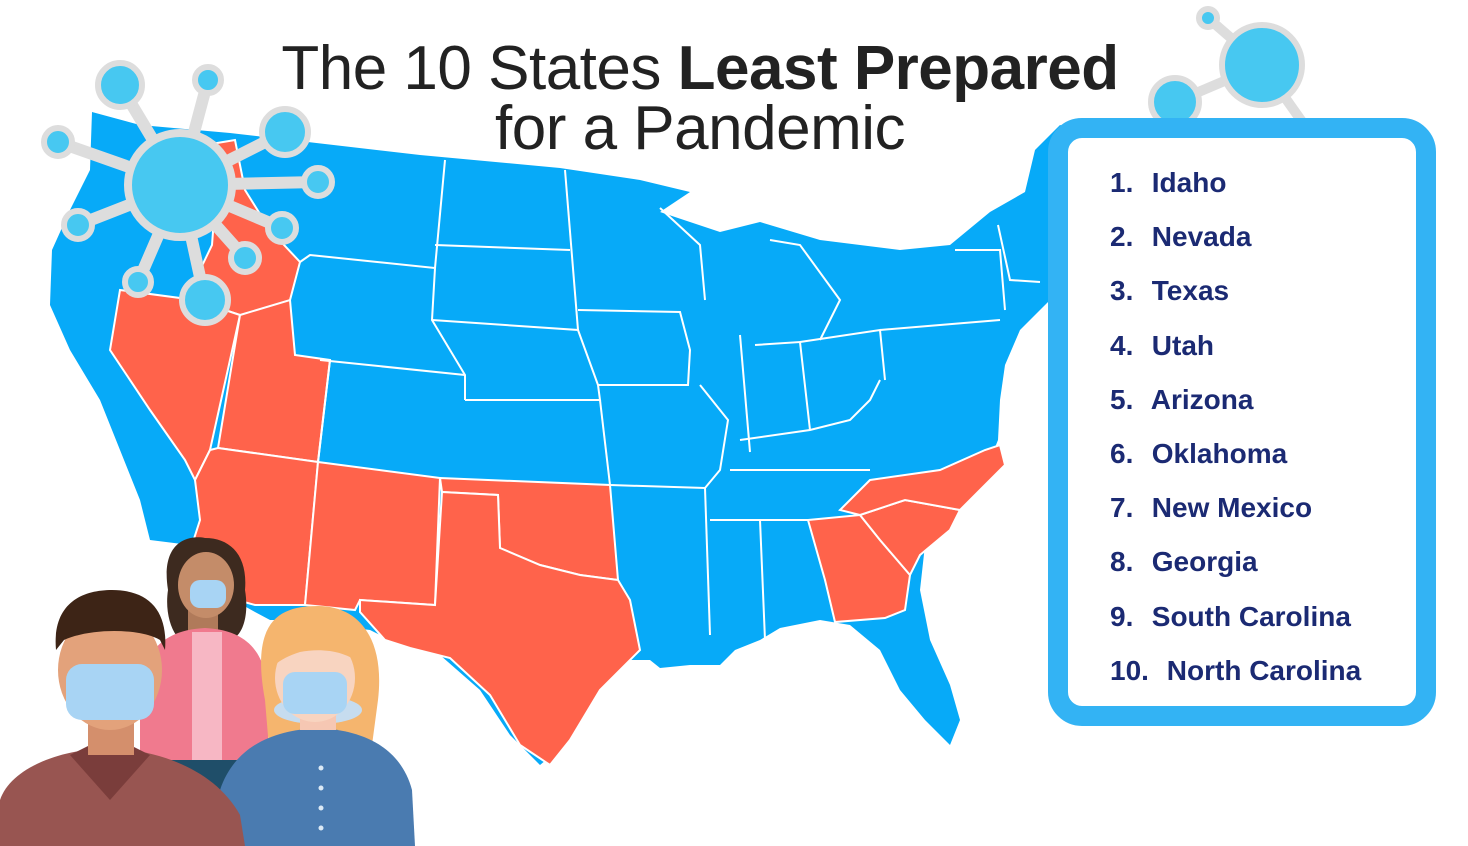 This screenshot has height=846, width=1468. Describe the element at coordinates (1122, 345) in the screenshot. I see `ranking-number: 4.` at that location.